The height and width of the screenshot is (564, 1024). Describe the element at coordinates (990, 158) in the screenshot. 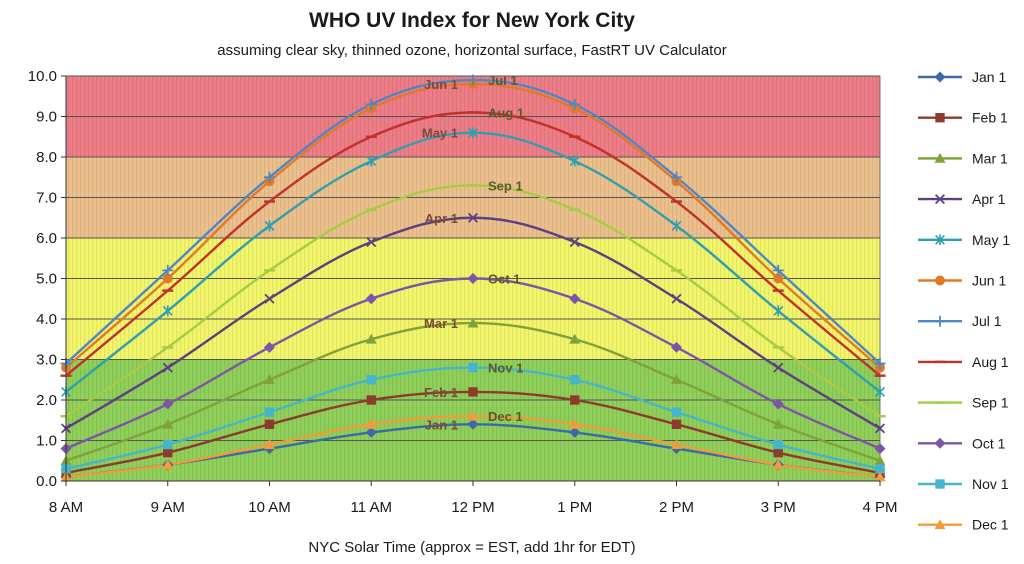

I see `legend-label-mar-1: Mar 1` at that location.